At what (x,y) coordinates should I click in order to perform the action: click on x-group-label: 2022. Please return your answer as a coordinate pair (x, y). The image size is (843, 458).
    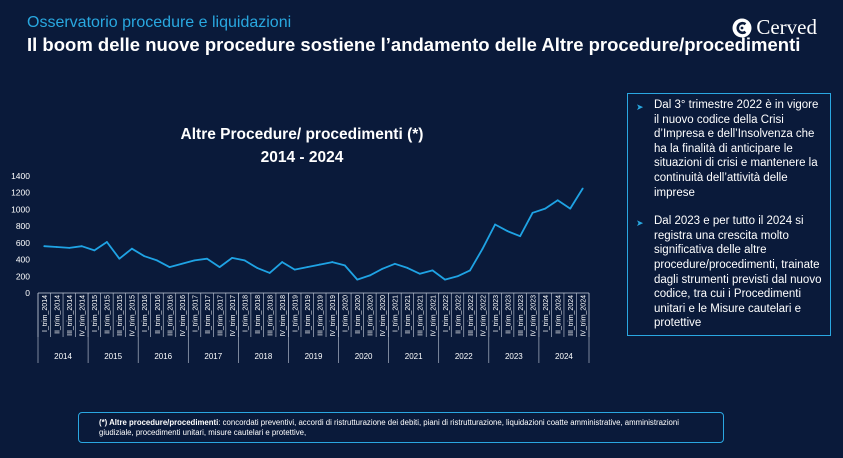
    Looking at the image, I should click on (464, 356).